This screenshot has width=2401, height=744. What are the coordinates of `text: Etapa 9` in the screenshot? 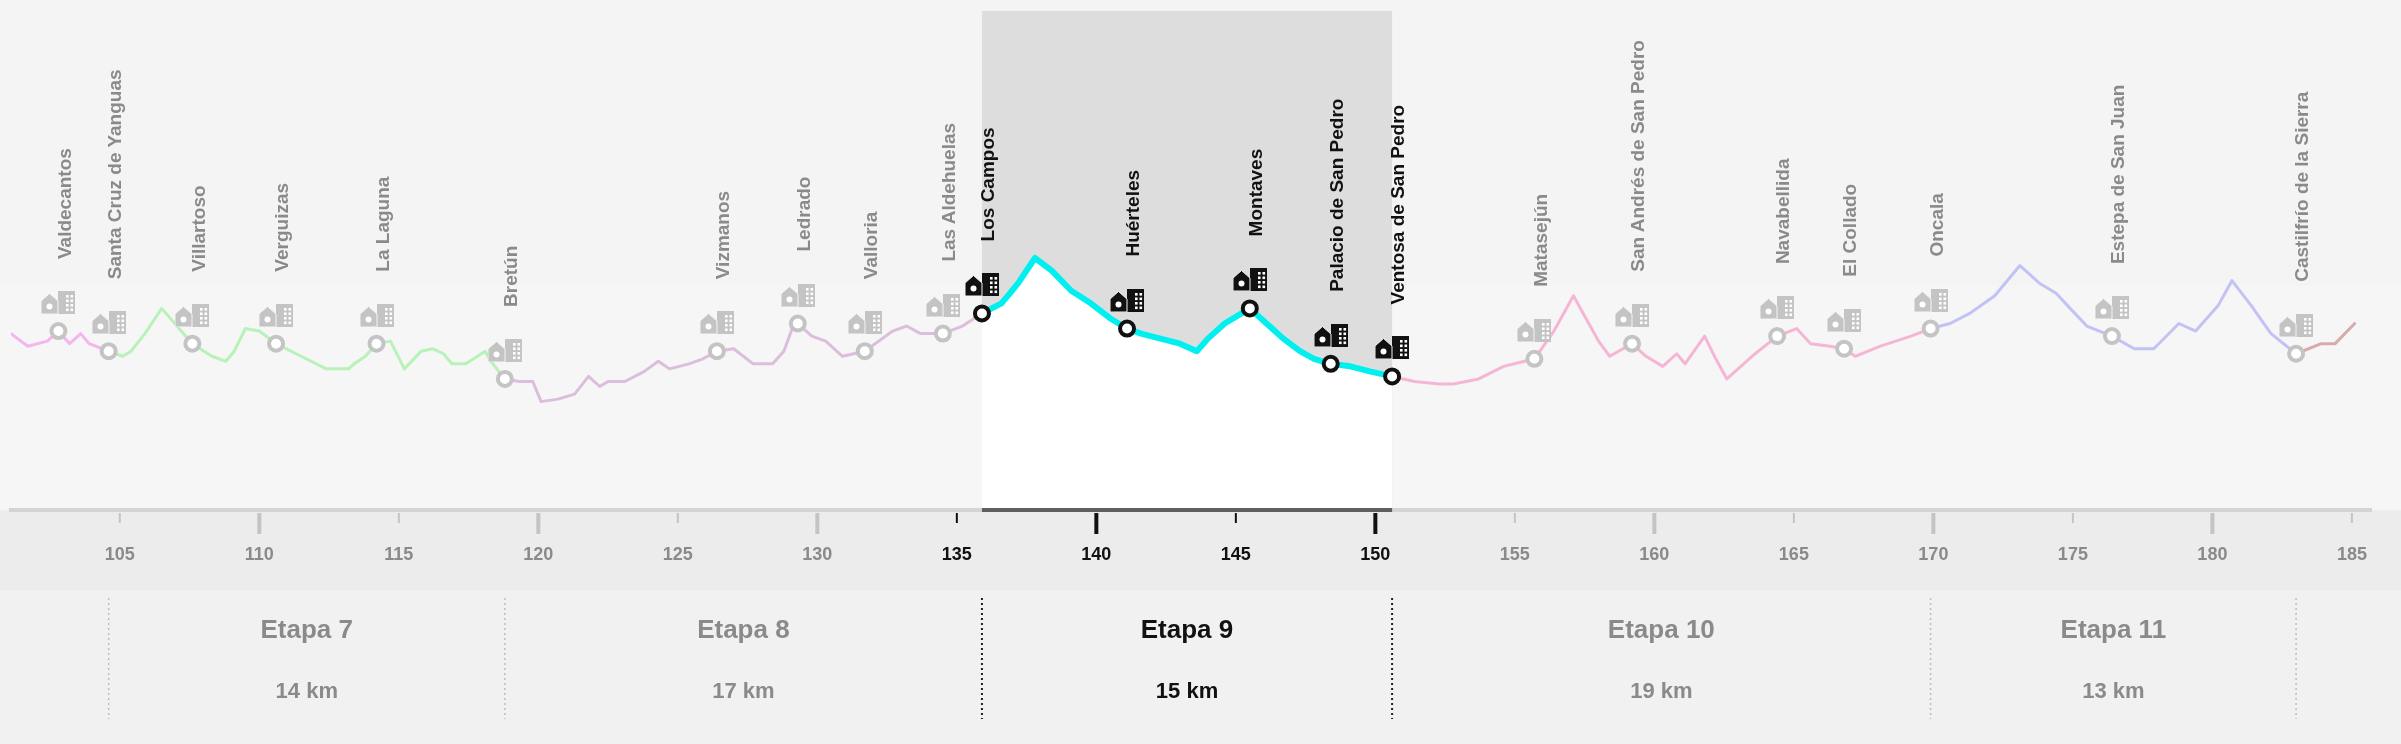 It's located at (1187, 629).